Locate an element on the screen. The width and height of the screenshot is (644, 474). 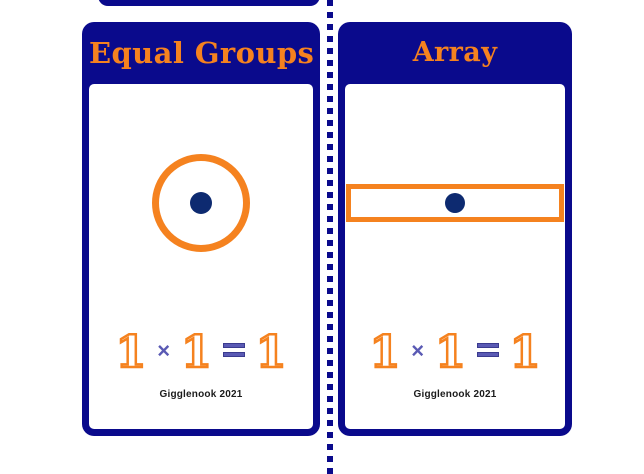
equal-groups-title: Equal Groups is located at coordinates (202, 53).